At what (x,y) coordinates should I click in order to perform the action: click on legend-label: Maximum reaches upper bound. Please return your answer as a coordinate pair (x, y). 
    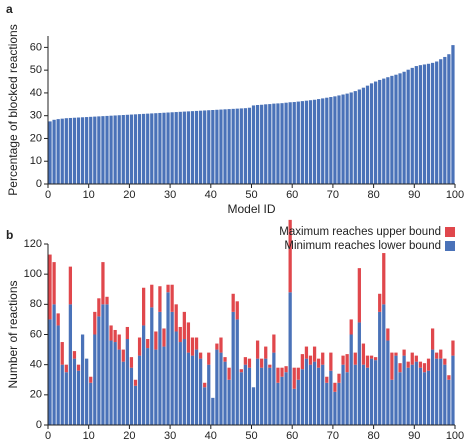
    Looking at the image, I should click on (360, 232).